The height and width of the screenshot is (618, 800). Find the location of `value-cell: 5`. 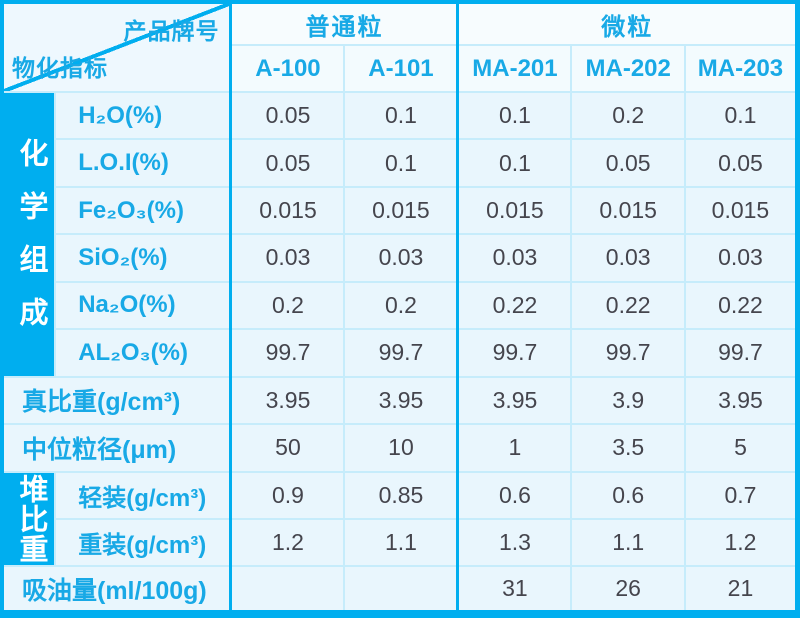

value-cell: 5 is located at coordinates (741, 448).